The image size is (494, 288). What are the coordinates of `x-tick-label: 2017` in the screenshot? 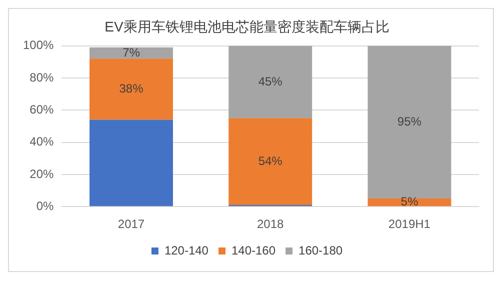 It's located at (131, 224).